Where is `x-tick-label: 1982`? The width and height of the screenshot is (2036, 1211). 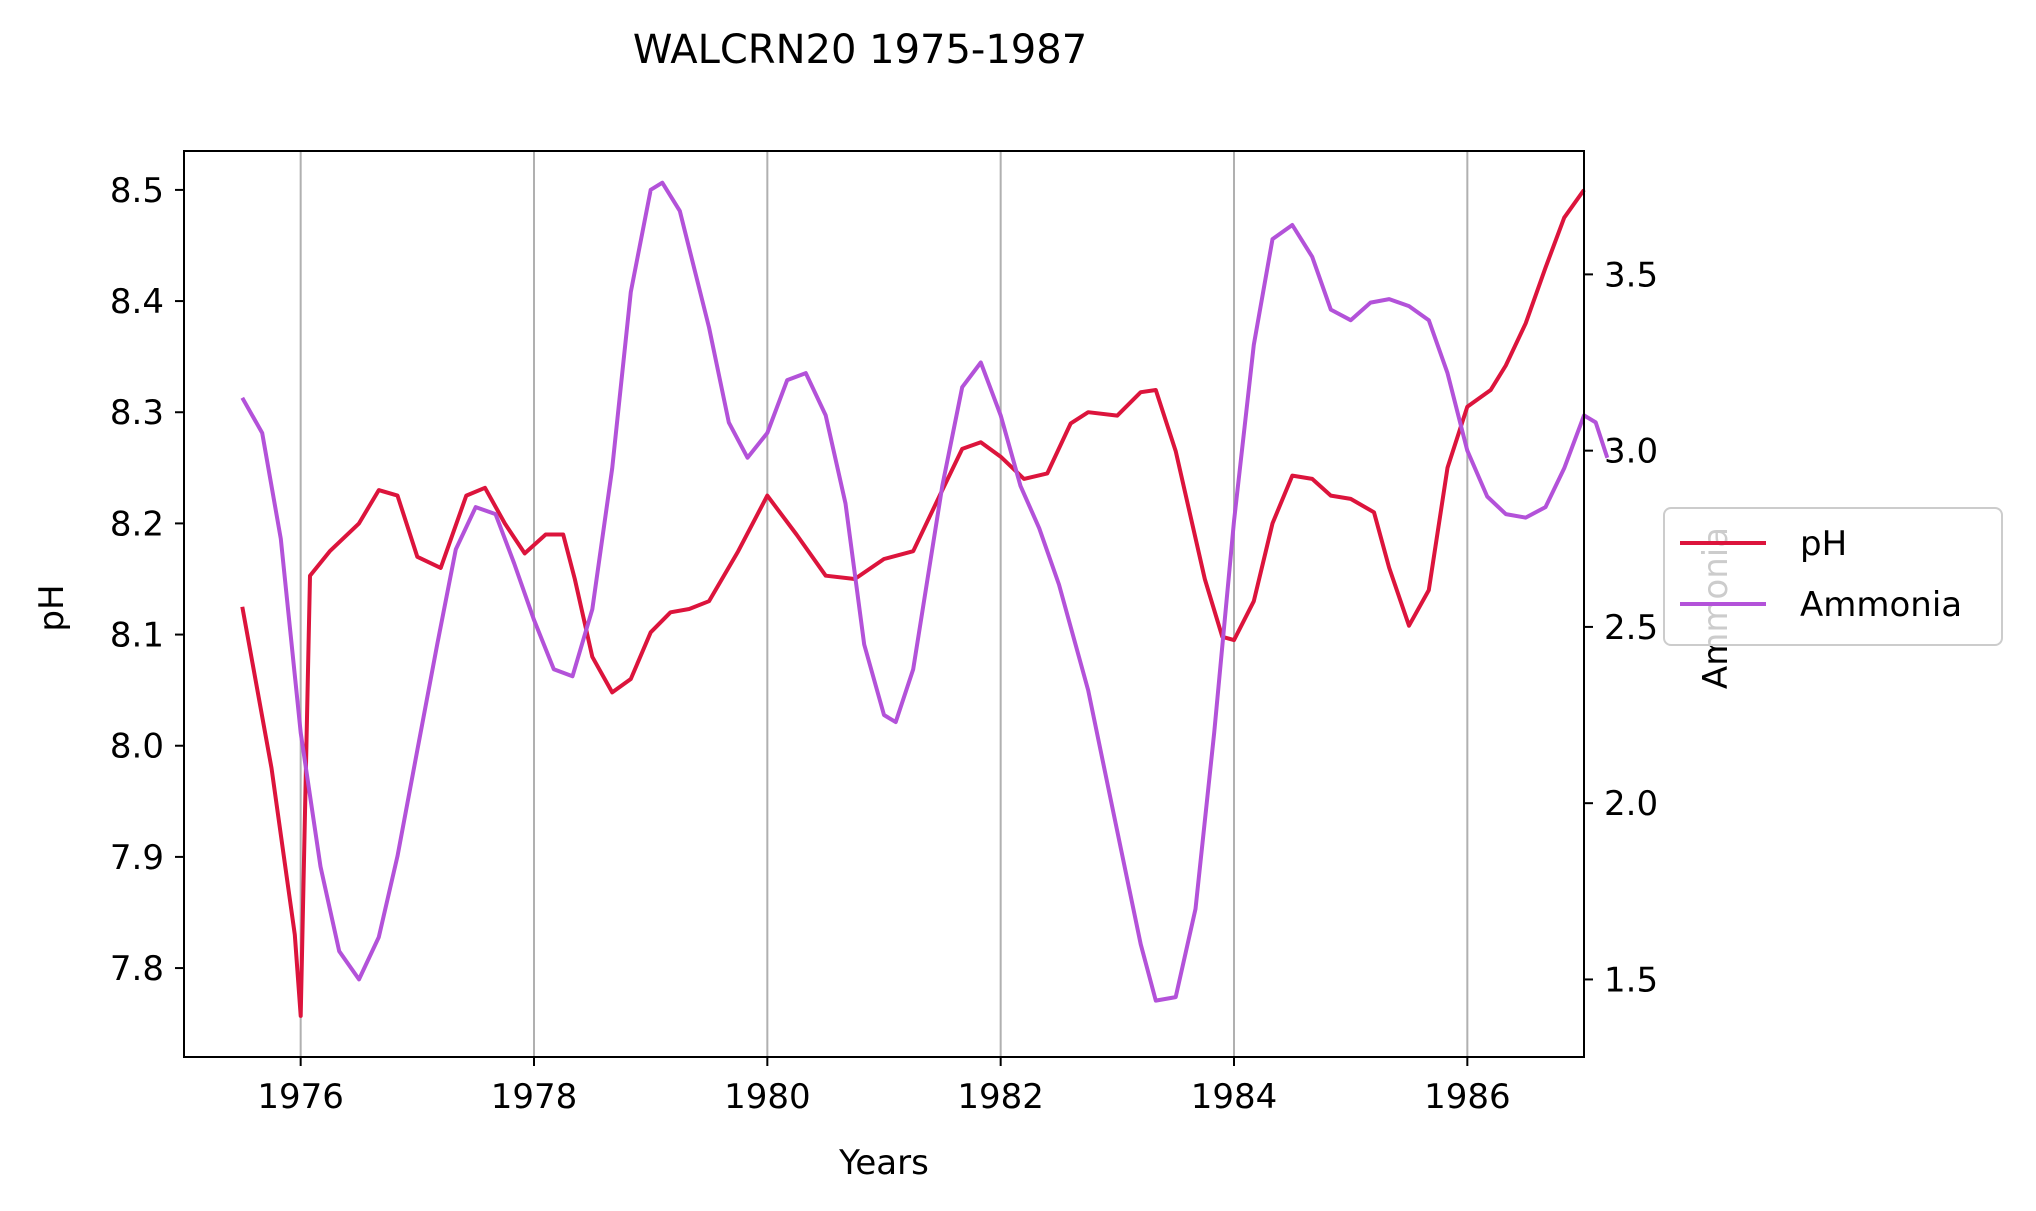 x-tick-label: 1982 is located at coordinates (1000, 1097).